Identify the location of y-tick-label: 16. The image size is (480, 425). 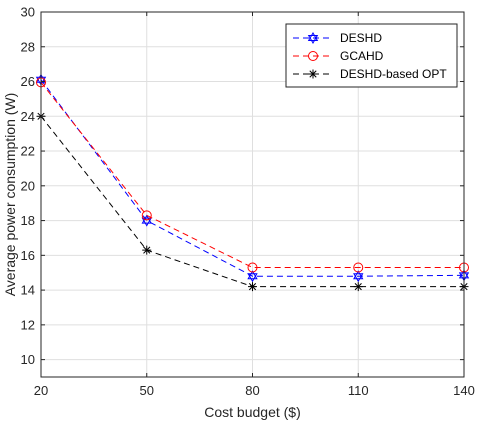
(28, 255).